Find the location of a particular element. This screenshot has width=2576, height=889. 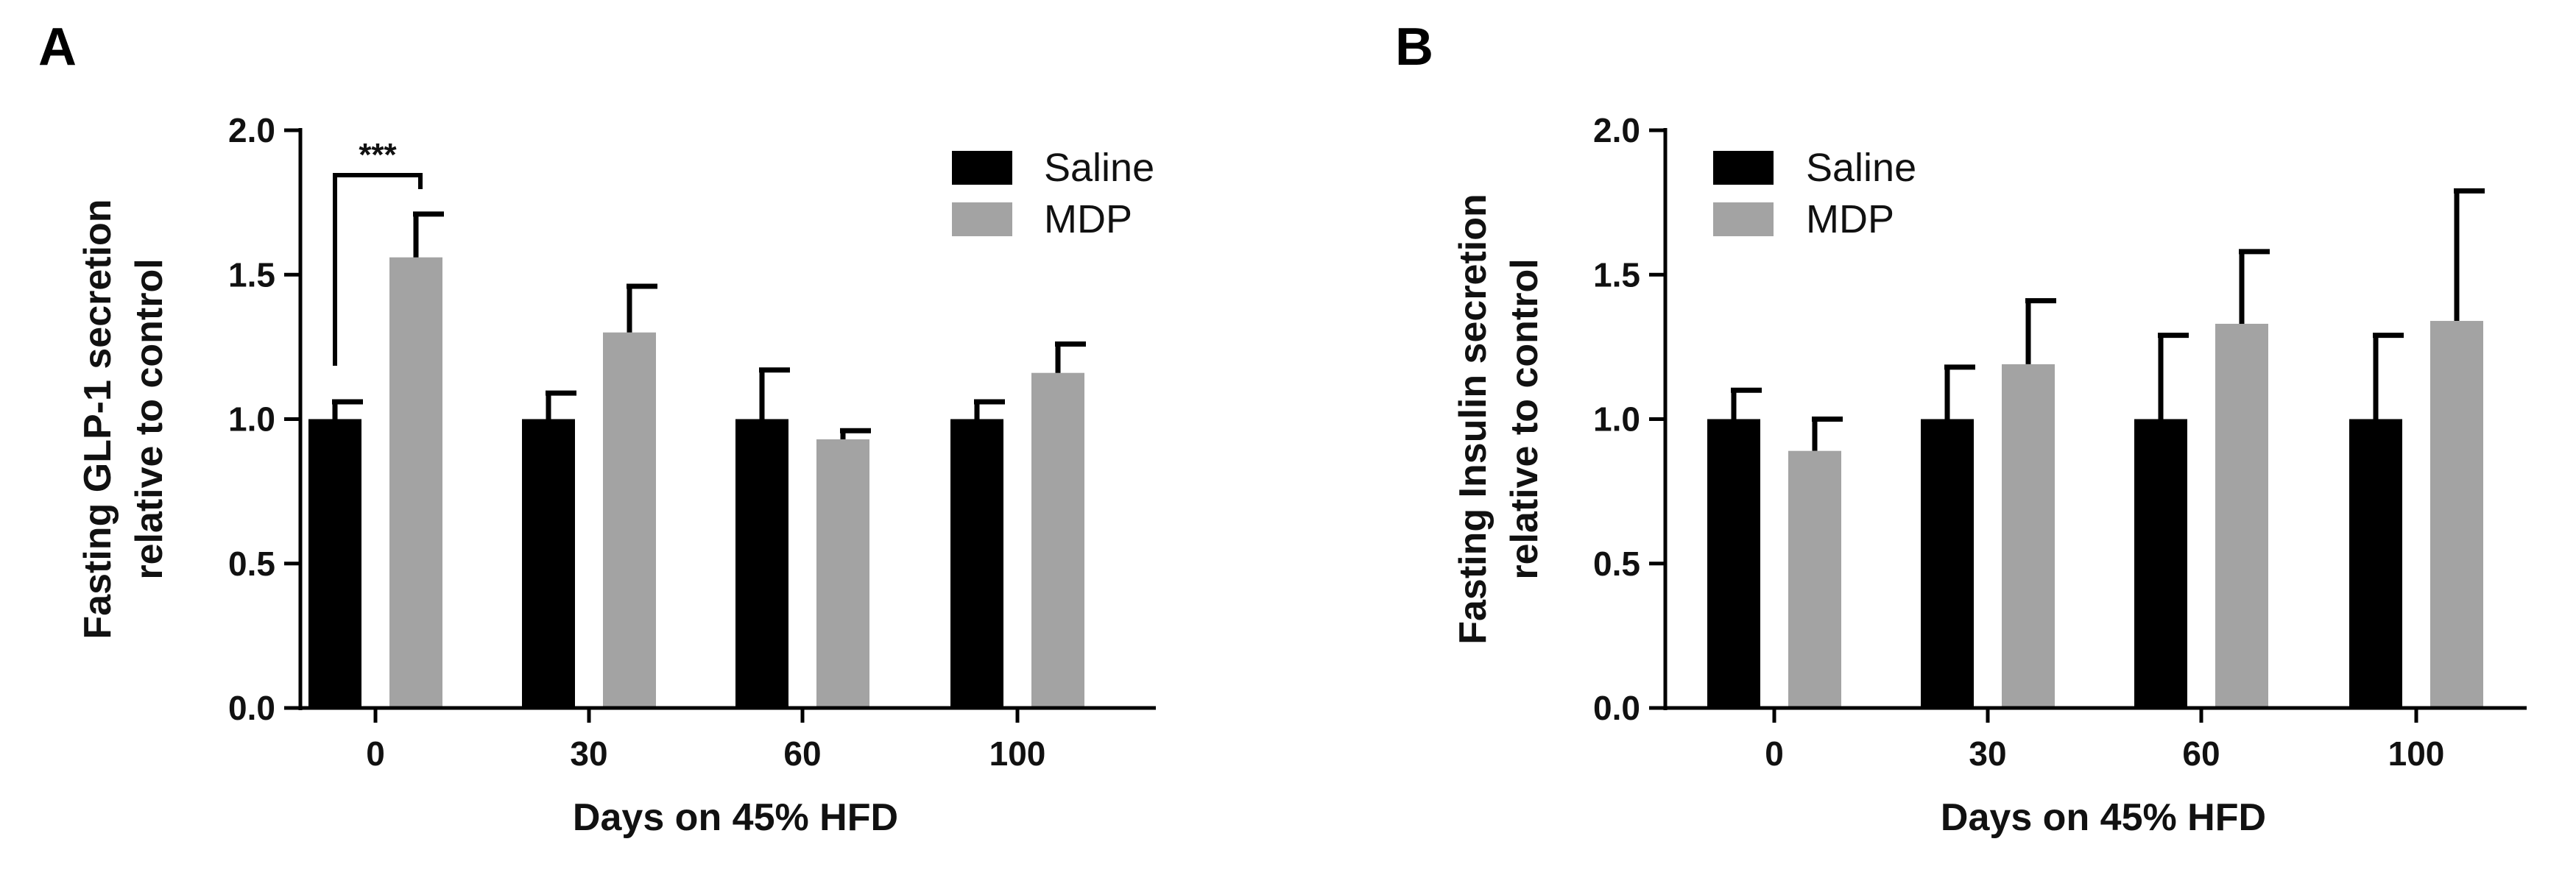

panel-b-letter: B is located at coordinates (1414, 47).